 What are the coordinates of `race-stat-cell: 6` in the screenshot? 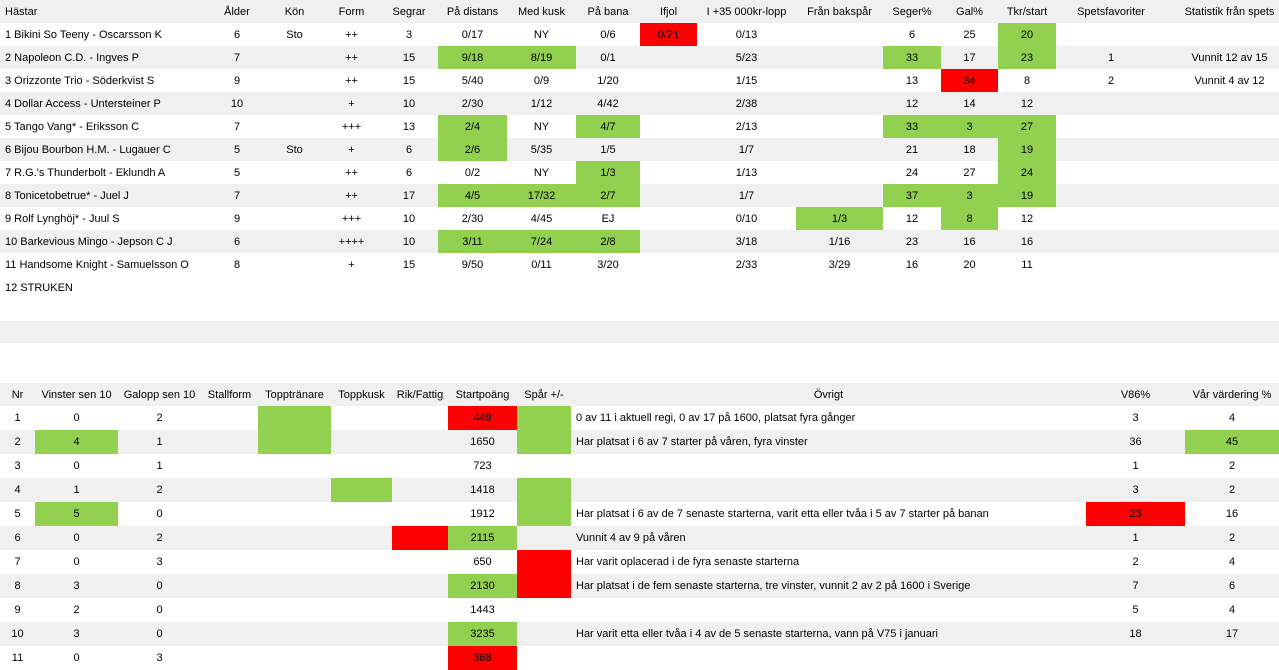 It's located at (1232, 586).